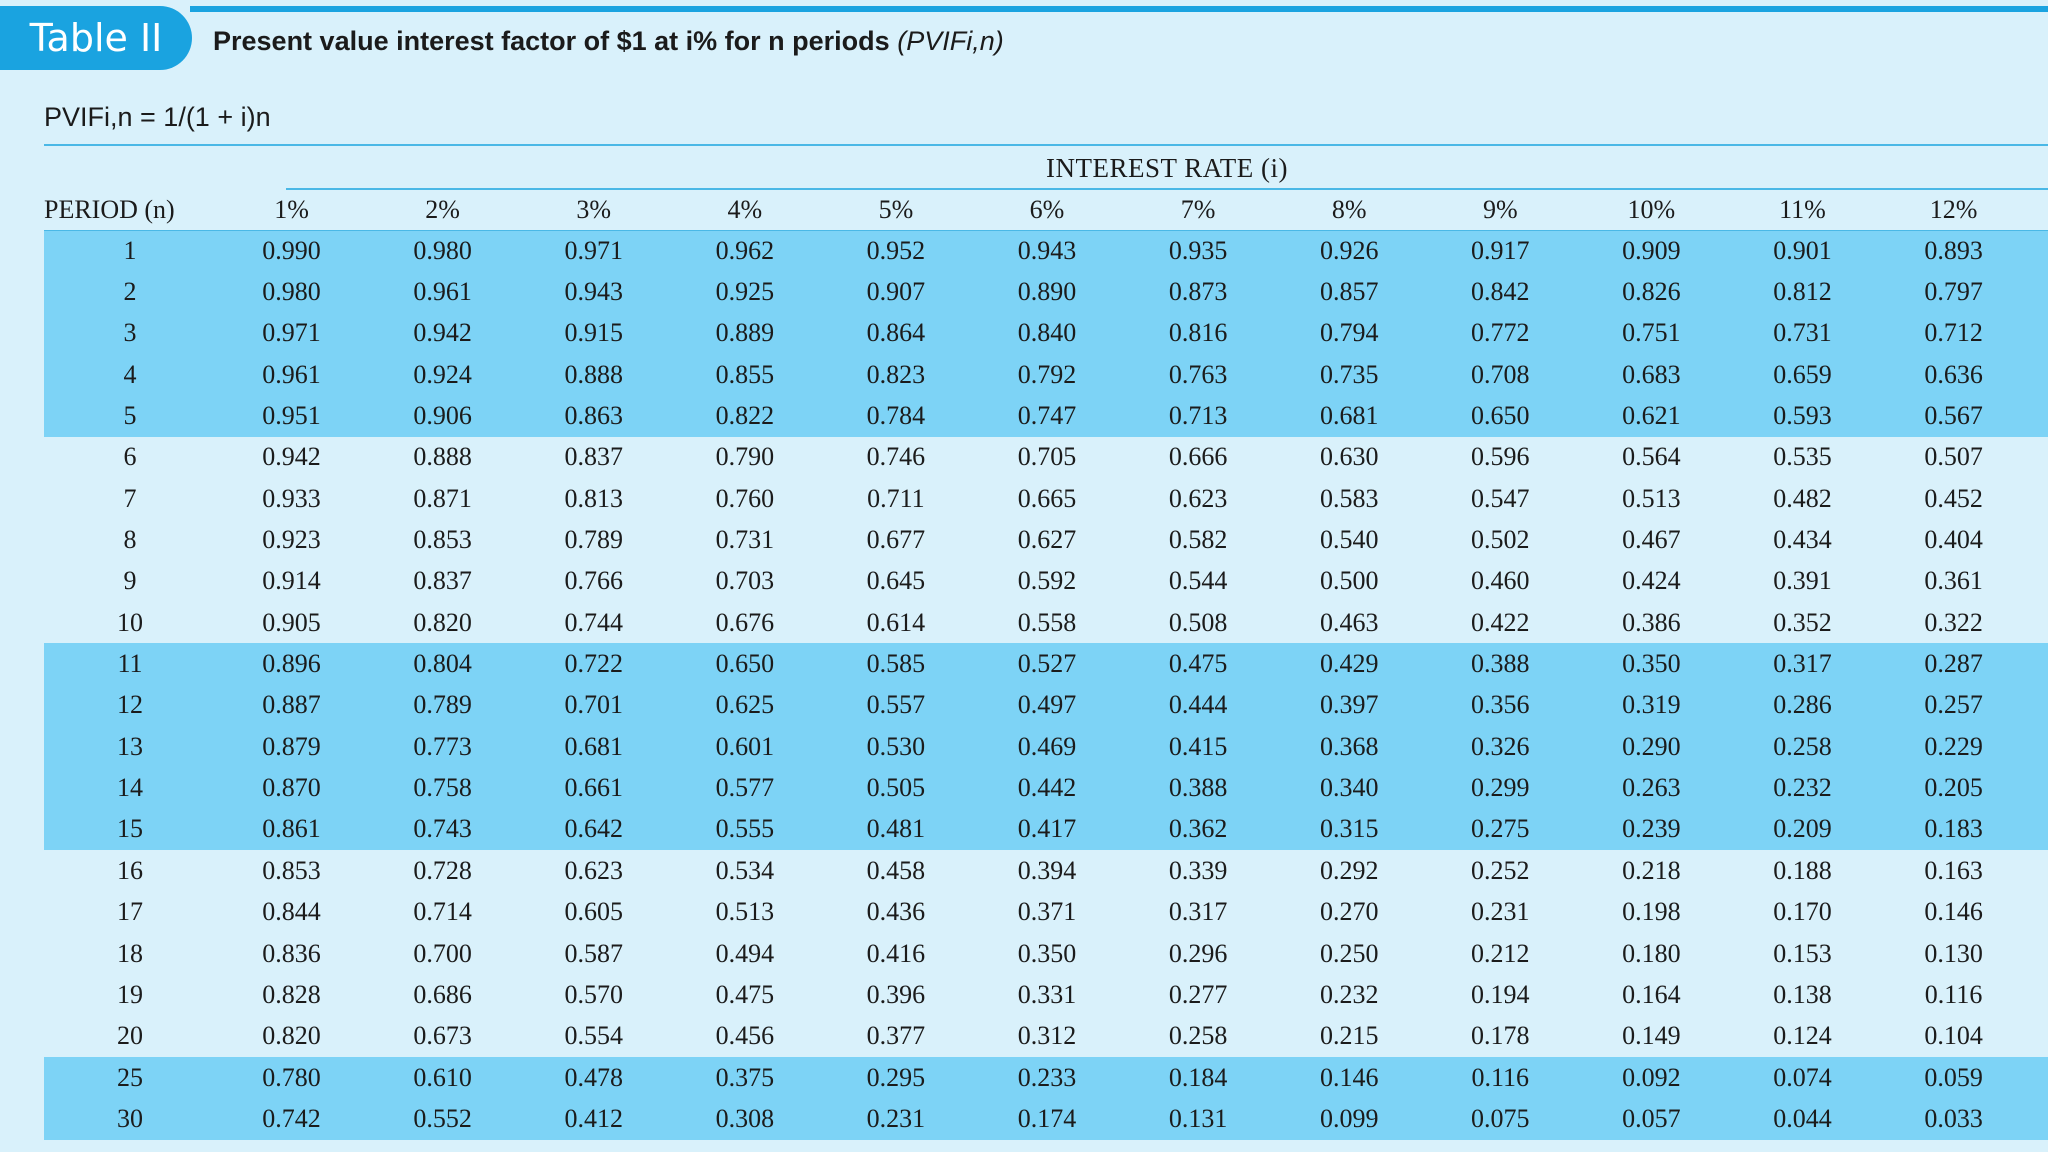 The width and height of the screenshot is (2048, 1152). What do you see at coordinates (1802, 870) in the screenshot?
I see `factor-cell: 0.188` at bounding box center [1802, 870].